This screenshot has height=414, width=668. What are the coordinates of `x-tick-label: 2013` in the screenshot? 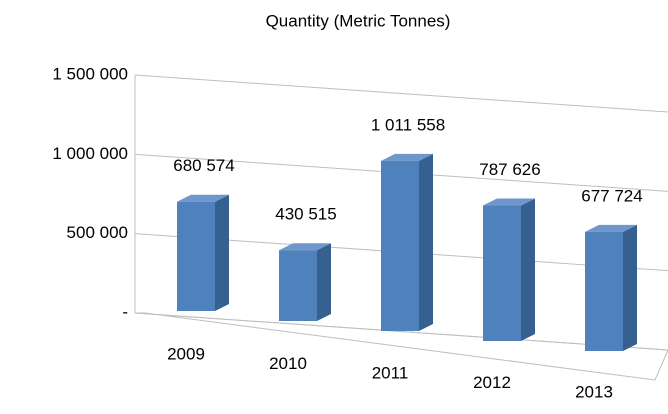 It's located at (594, 392).